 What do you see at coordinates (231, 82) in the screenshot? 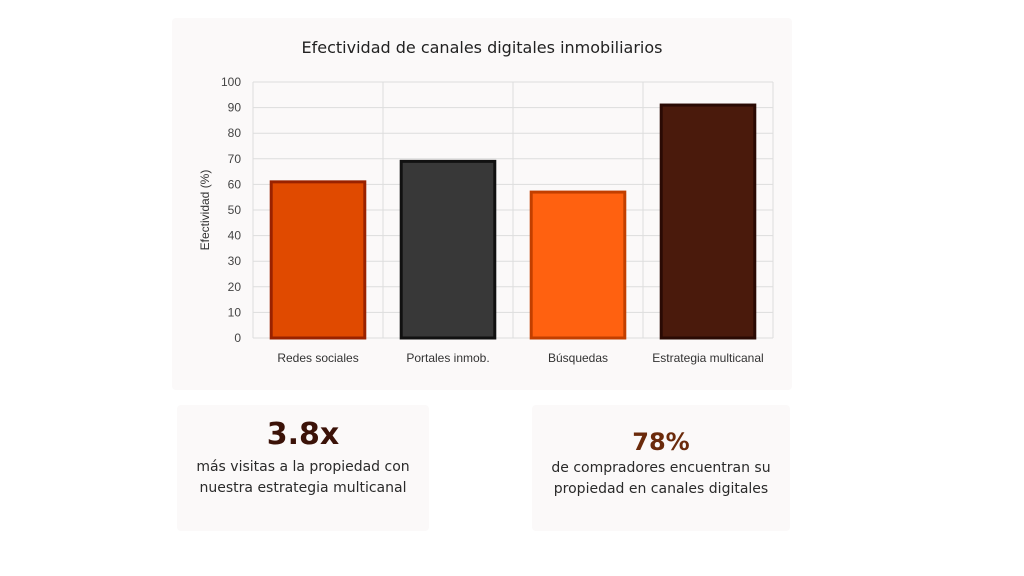
I see `y-tick-label: 100` at bounding box center [231, 82].